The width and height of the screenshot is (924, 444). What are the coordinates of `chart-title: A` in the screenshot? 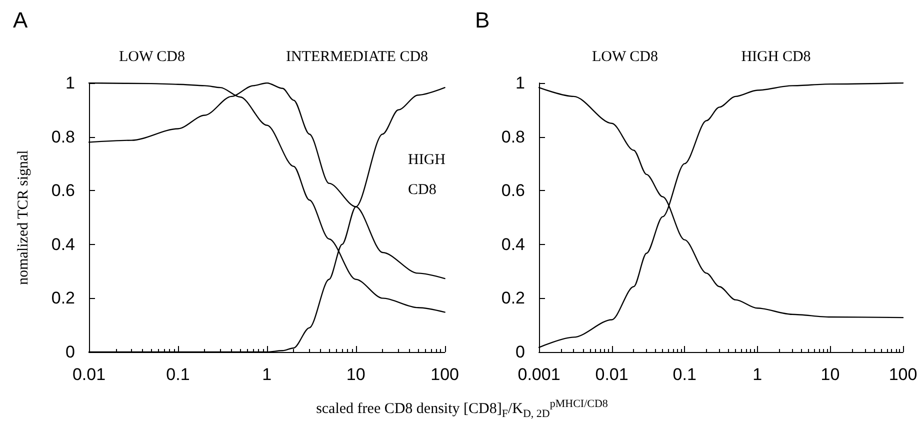 It's located at (20, 20).